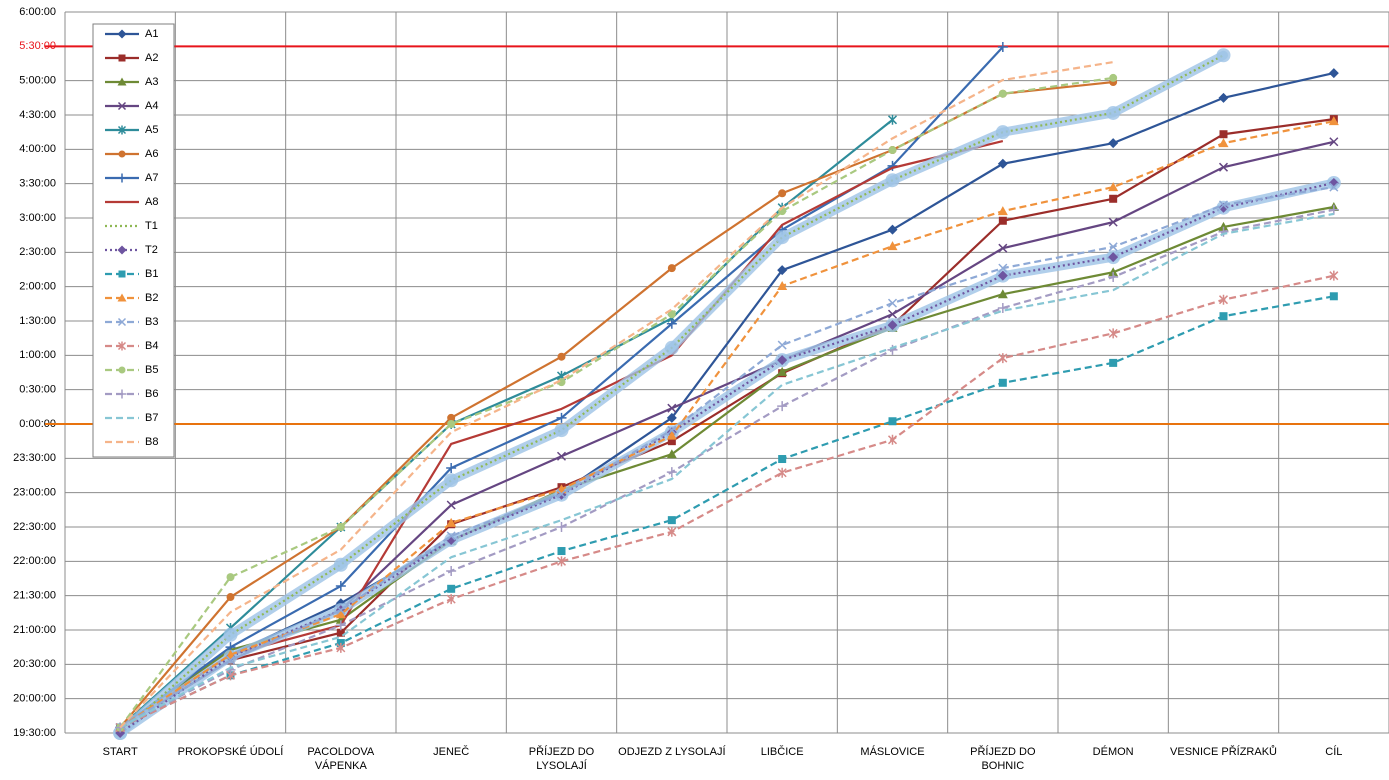 The image size is (1389, 780). I want to click on x-tick-label: ODJEZD Z LYSOLAJÍ, so click(672, 752).